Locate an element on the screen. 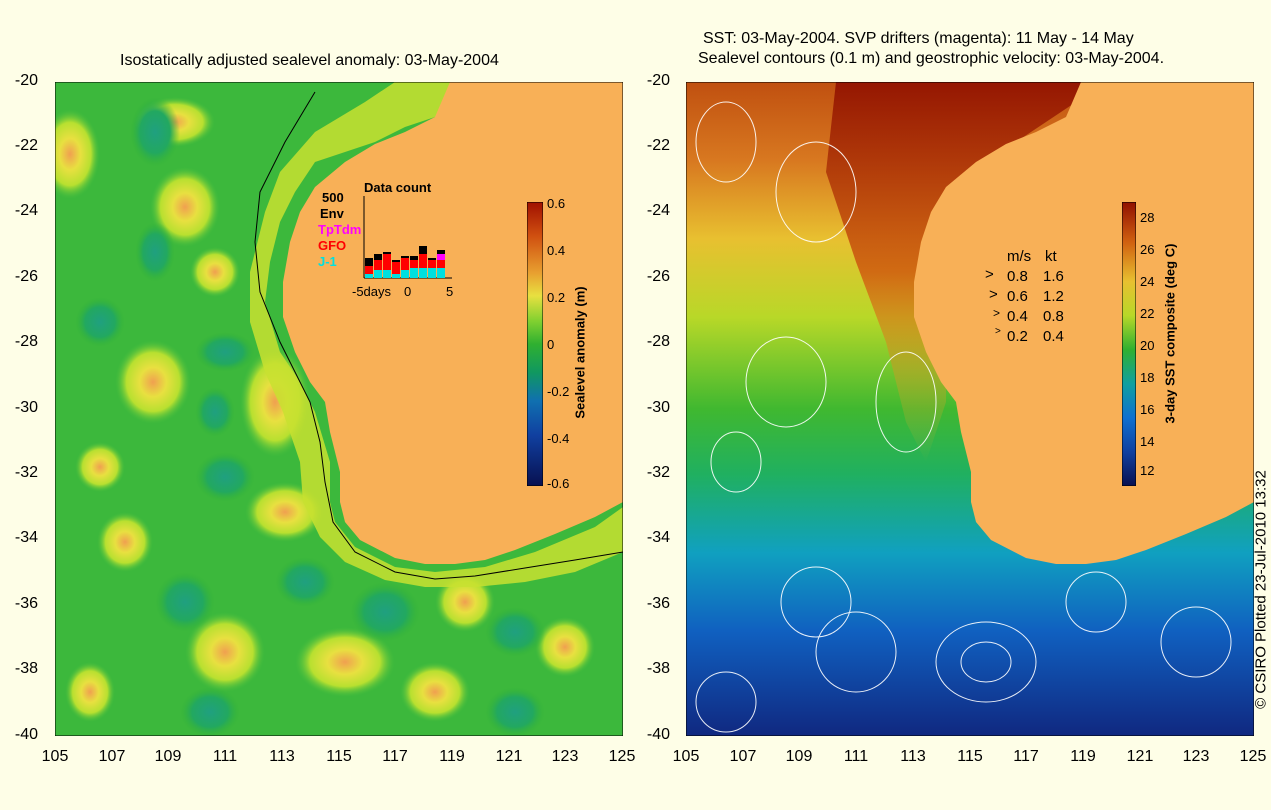 Image resolution: width=1271 pixels, height=810 pixels. right-y-tick: -20 is located at coordinates (658, 80).